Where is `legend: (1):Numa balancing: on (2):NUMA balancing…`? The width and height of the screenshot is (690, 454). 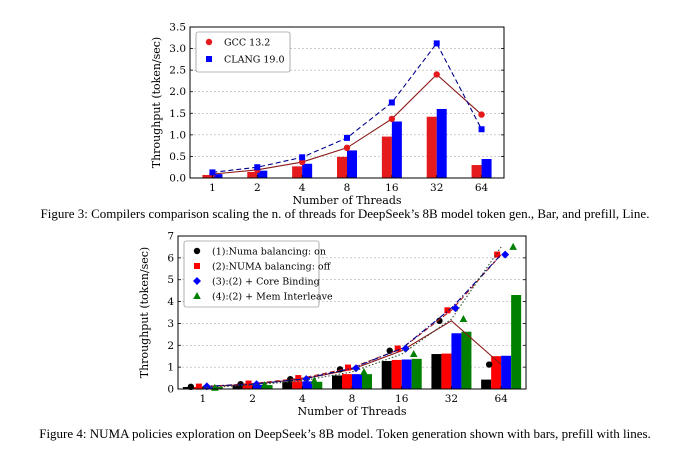 legend: (1):Numa balancing: on (2):NUMA balancing… is located at coordinates (258, 274).